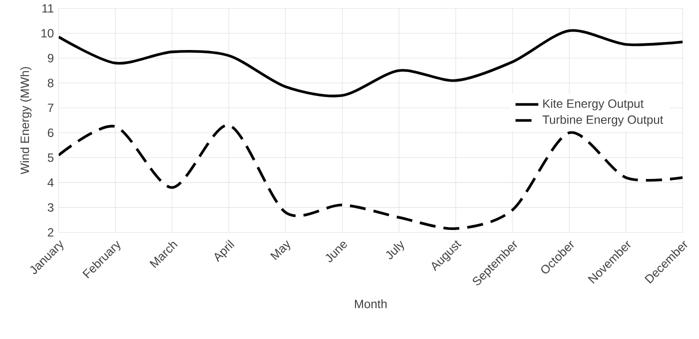  I want to click on y-tick-label: 3, so click(51, 207).